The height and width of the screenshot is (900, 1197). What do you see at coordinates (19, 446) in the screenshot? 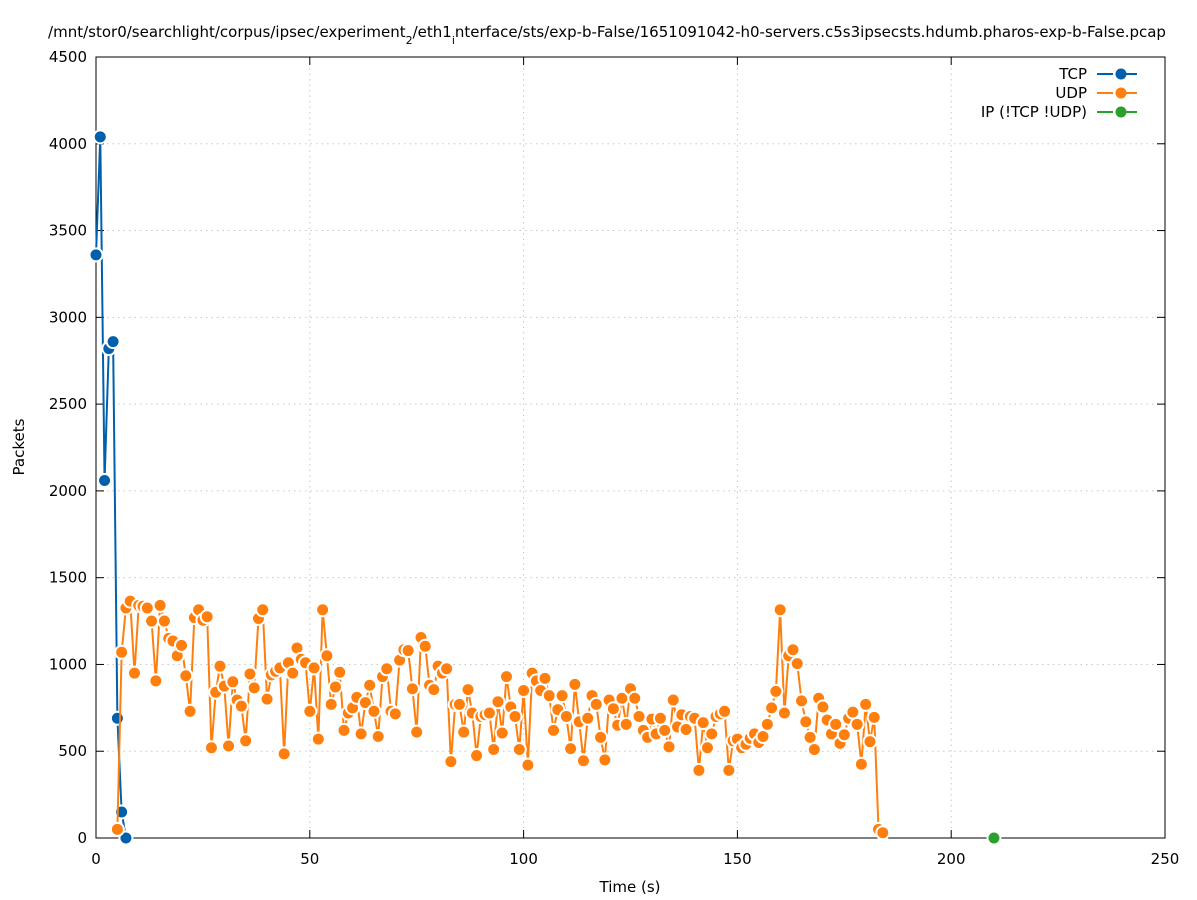
I see `y-axis-label: Packets` at bounding box center [19, 446].